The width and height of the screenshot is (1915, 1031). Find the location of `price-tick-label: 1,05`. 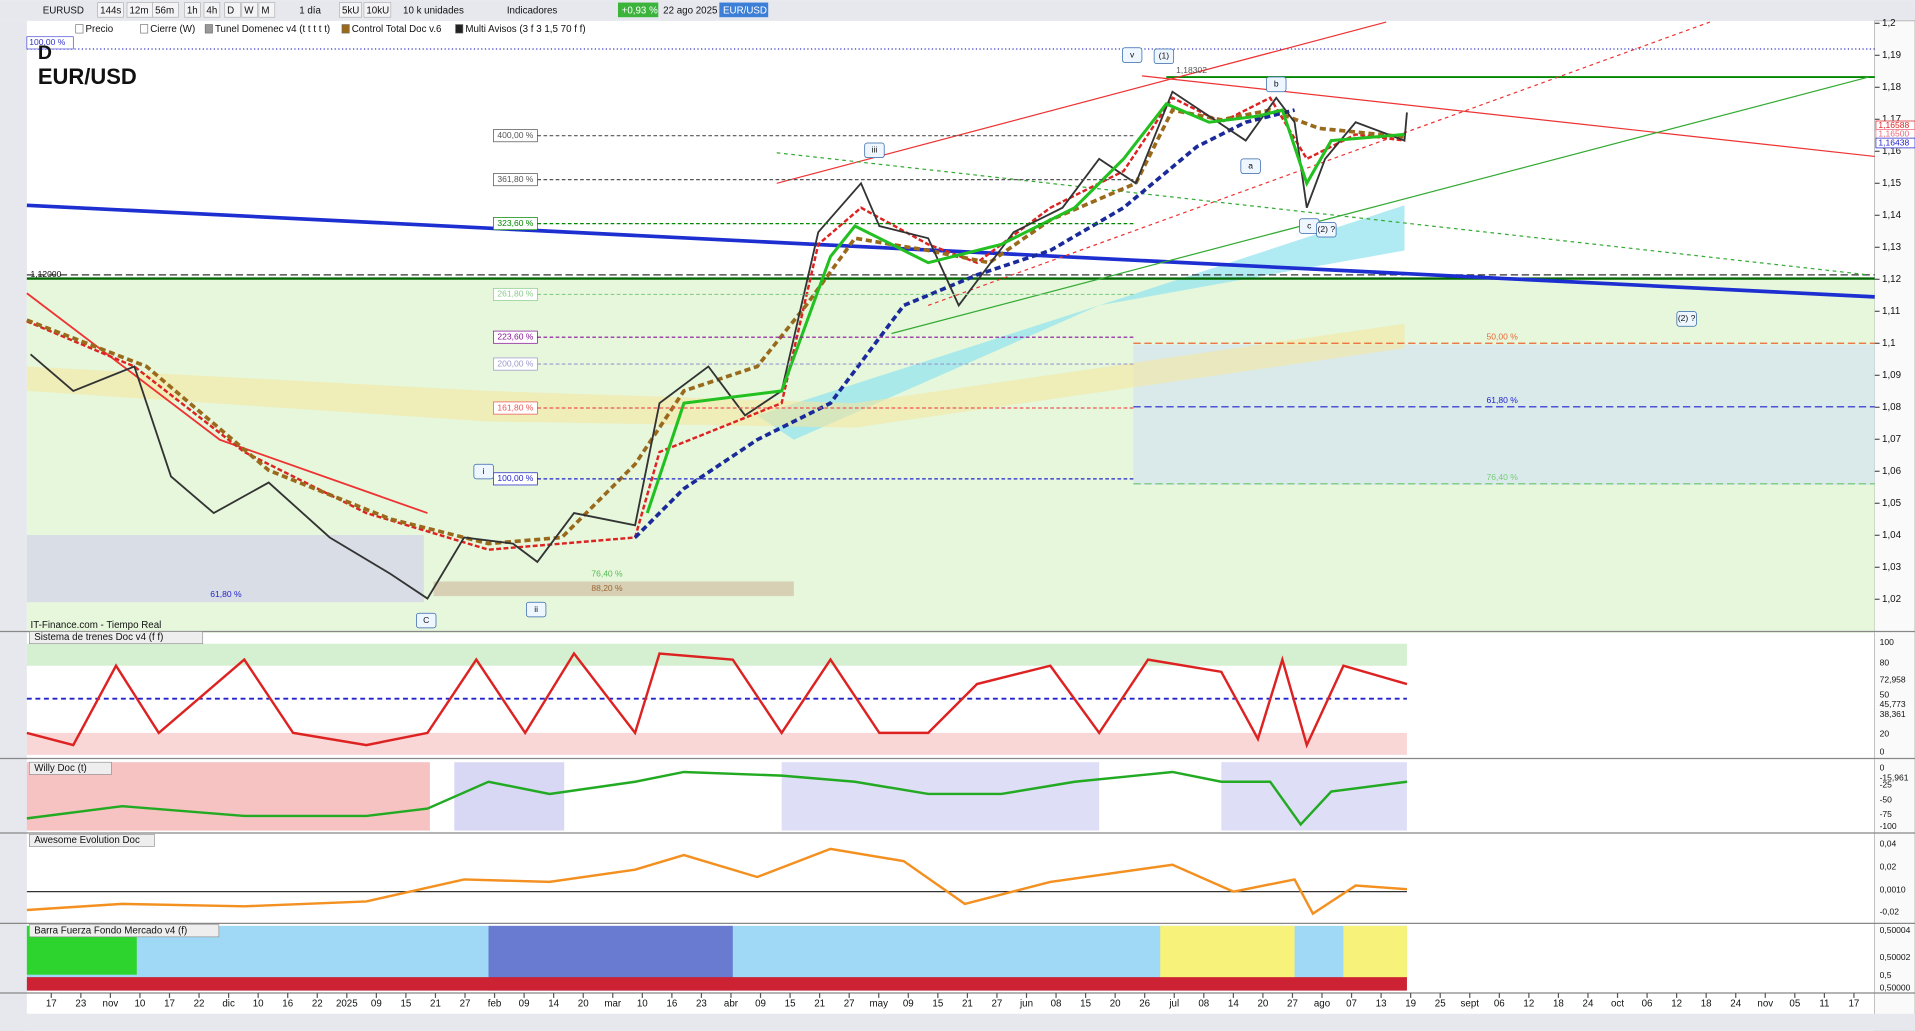

price-tick-label: 1,05 is located at coordinates (1892, 503).